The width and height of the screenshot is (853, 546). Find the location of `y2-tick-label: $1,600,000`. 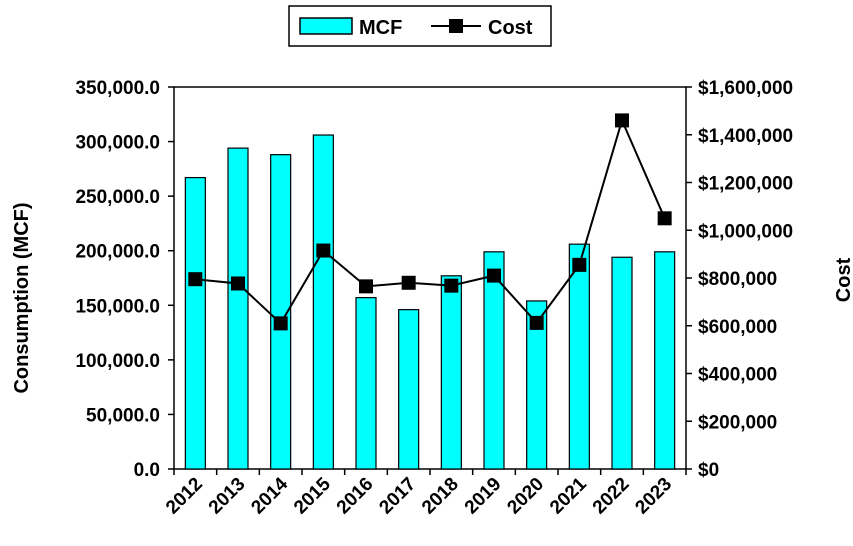

y2-tick-label: $1,600,000 is located at coordinates (745, 88).